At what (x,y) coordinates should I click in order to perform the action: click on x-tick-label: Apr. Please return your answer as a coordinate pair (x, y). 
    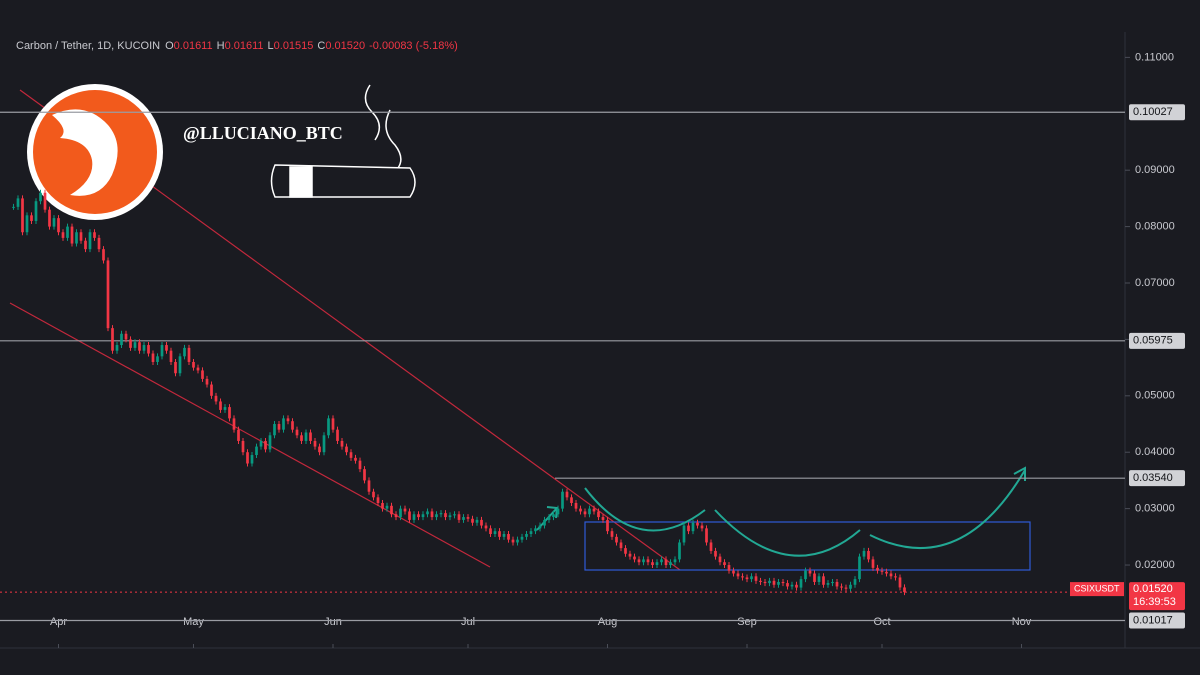
    Looking at the image, I should click on (58, 622).